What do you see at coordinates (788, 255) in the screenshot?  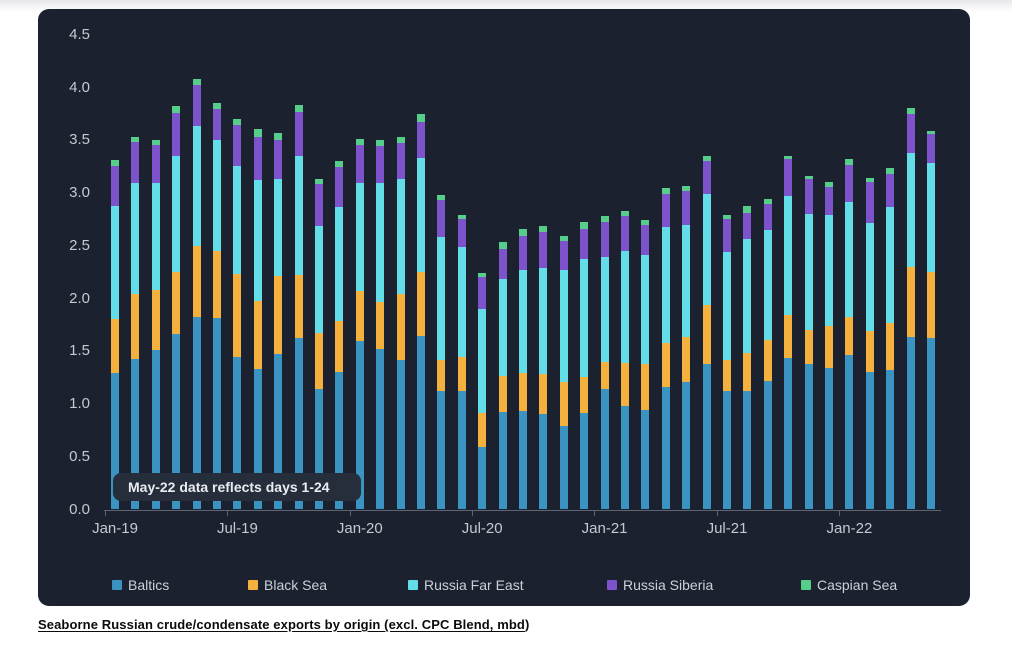 I see `bar-segment-Oct-21-russia-far-east` at bounding box center [788, 255].